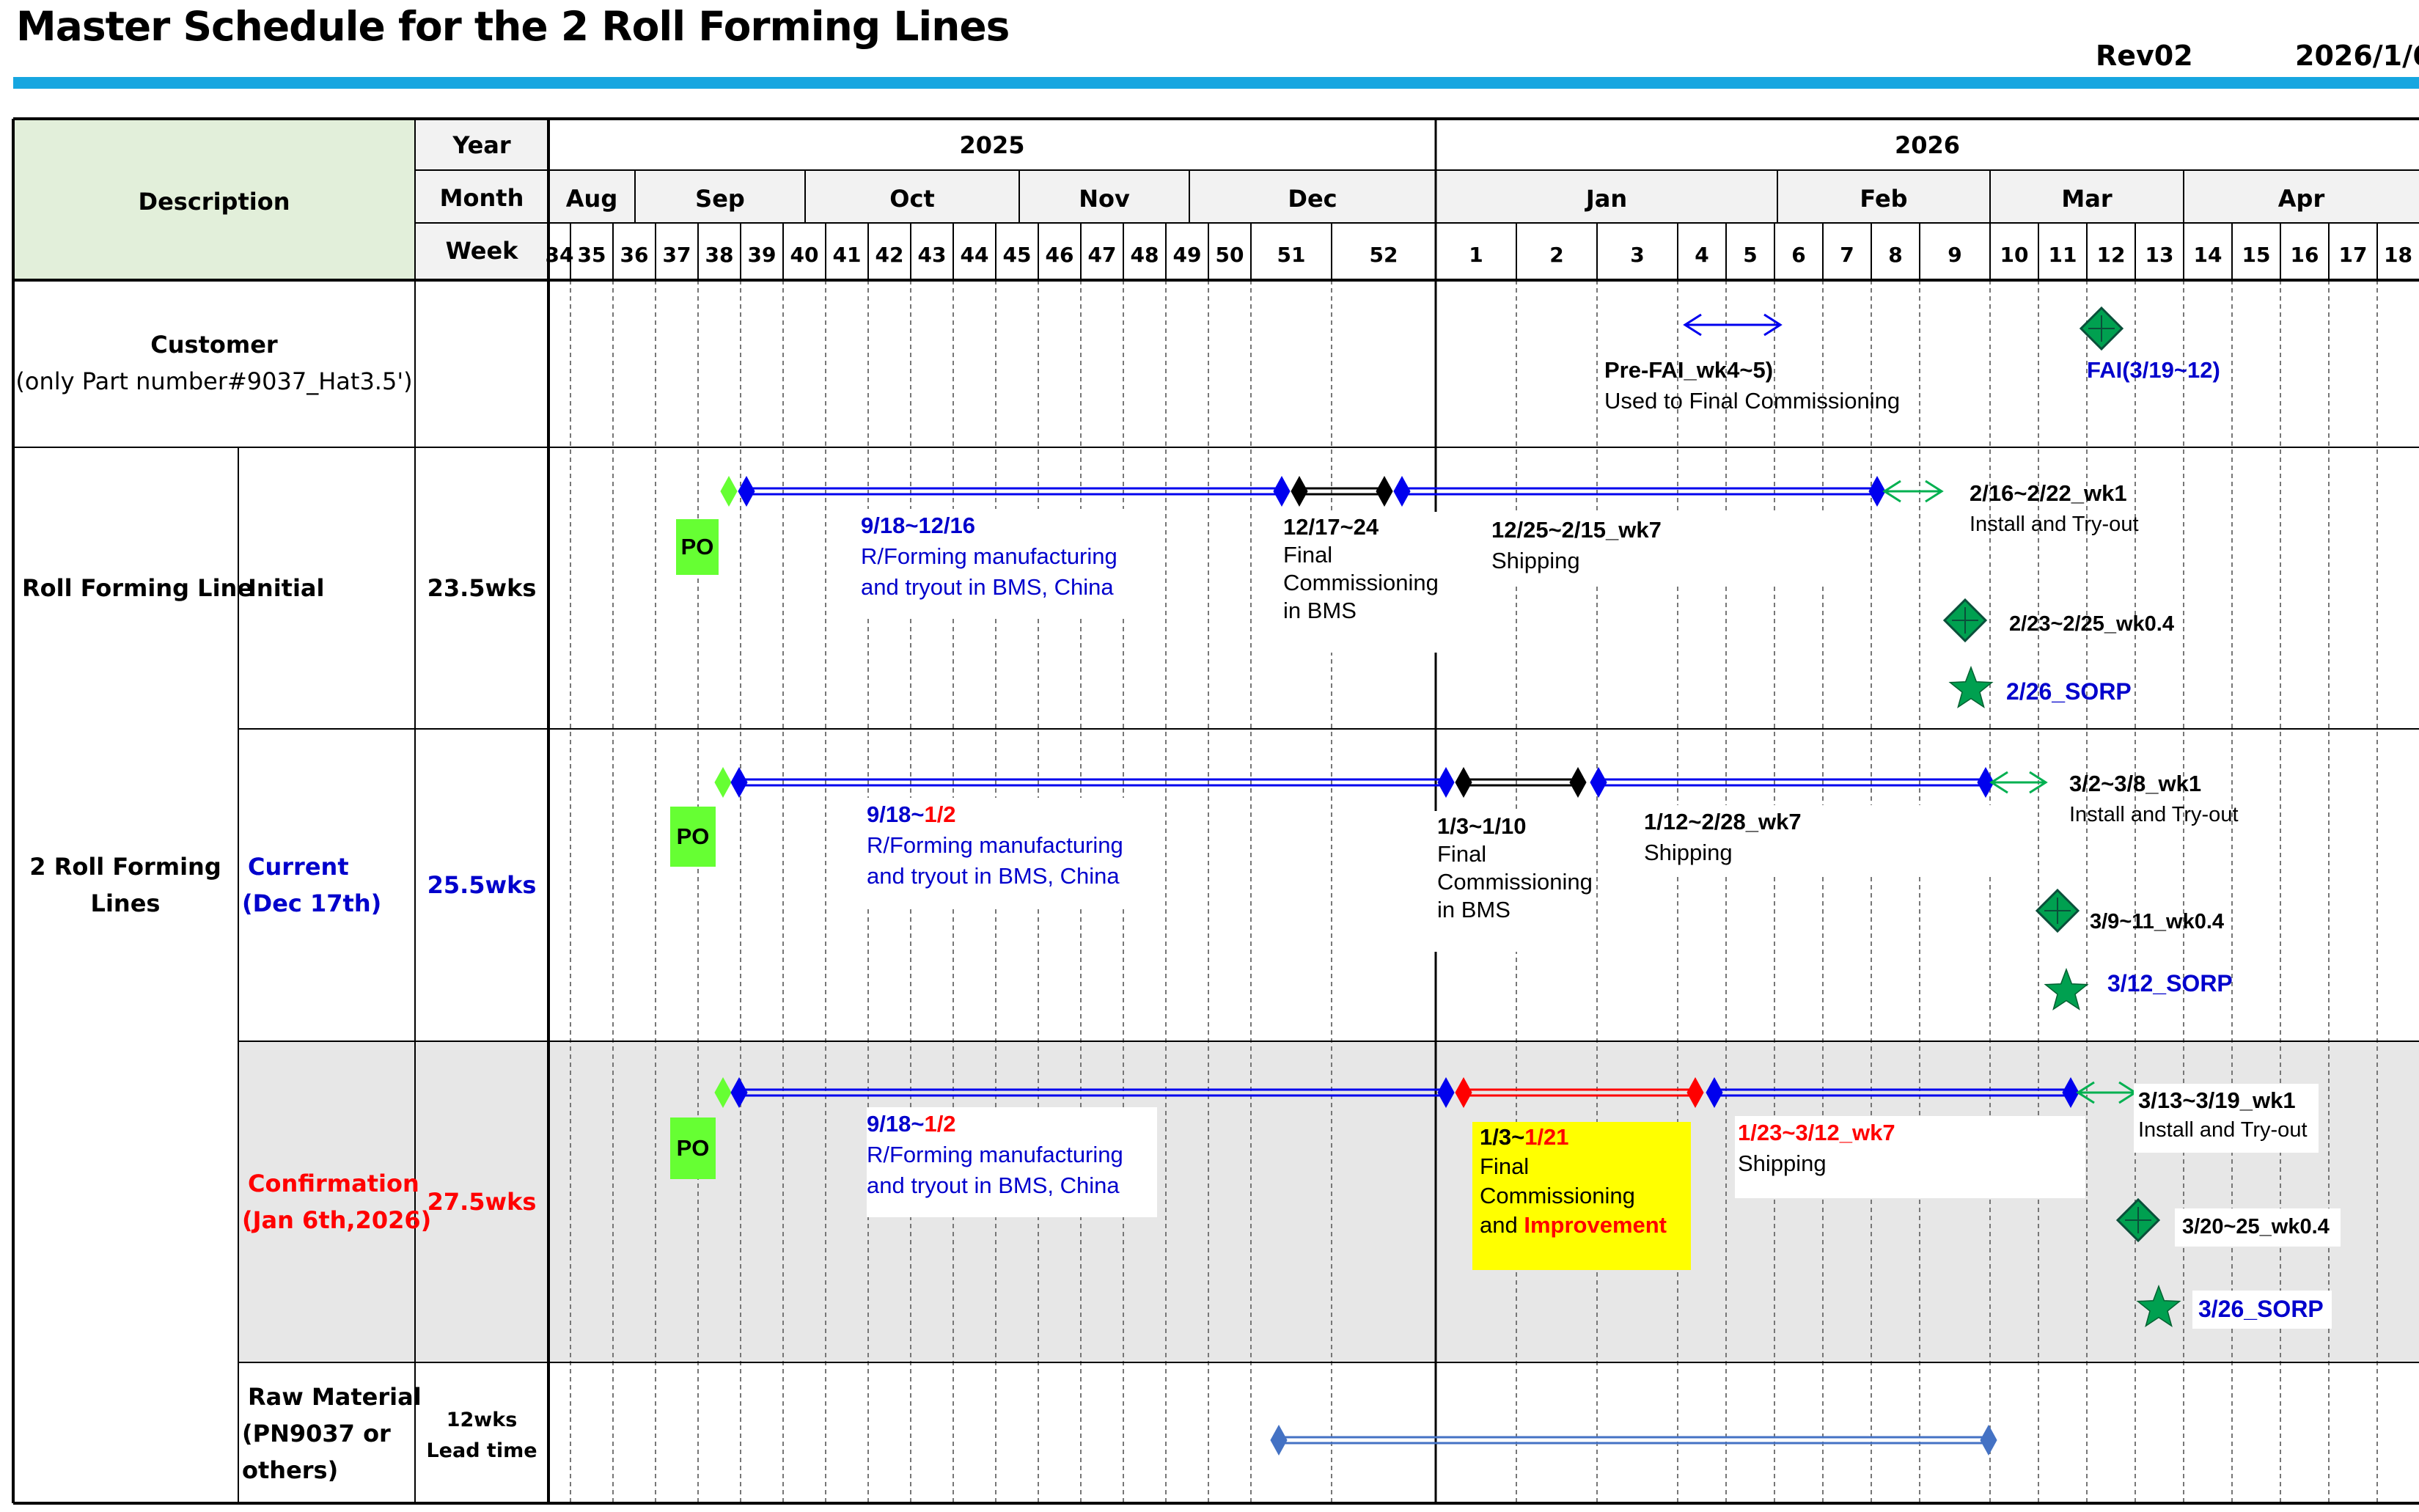 The height and width of the screenshot is (1512, 2419). Describe the element at coordinates (1331, 527) in the screenshot. I see `initial-fc-date: 12/17~24` at that location.